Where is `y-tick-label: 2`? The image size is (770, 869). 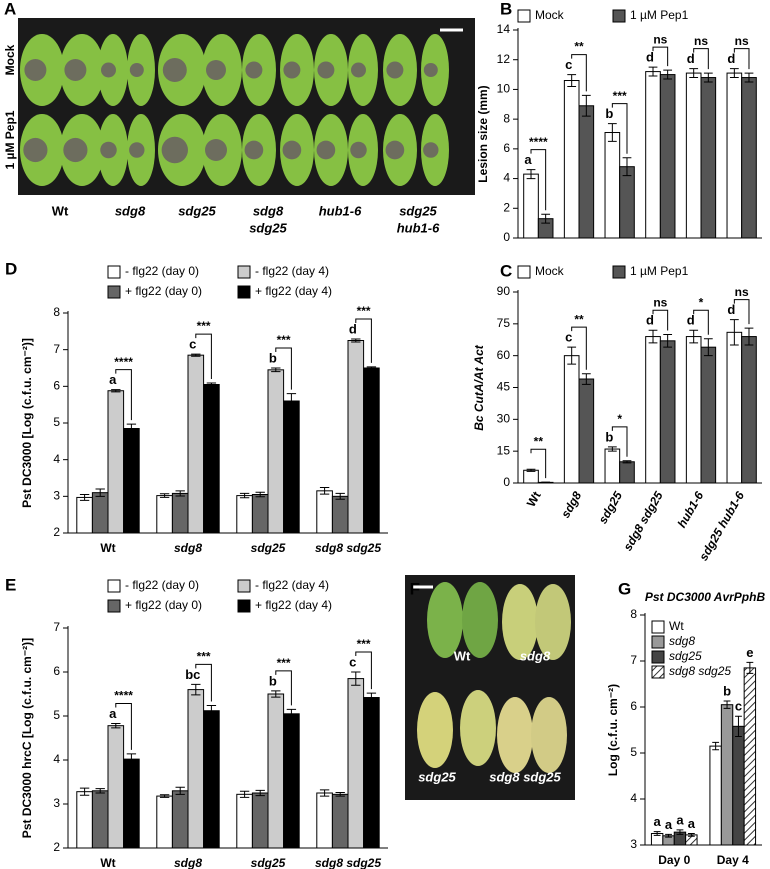 y-tick-label: 2 is located at coordinates (56, 532).